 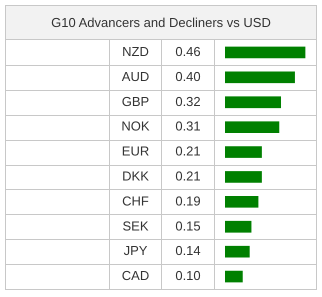 I want to click on y-tick-label: GBP, so click(x=136, y=101).